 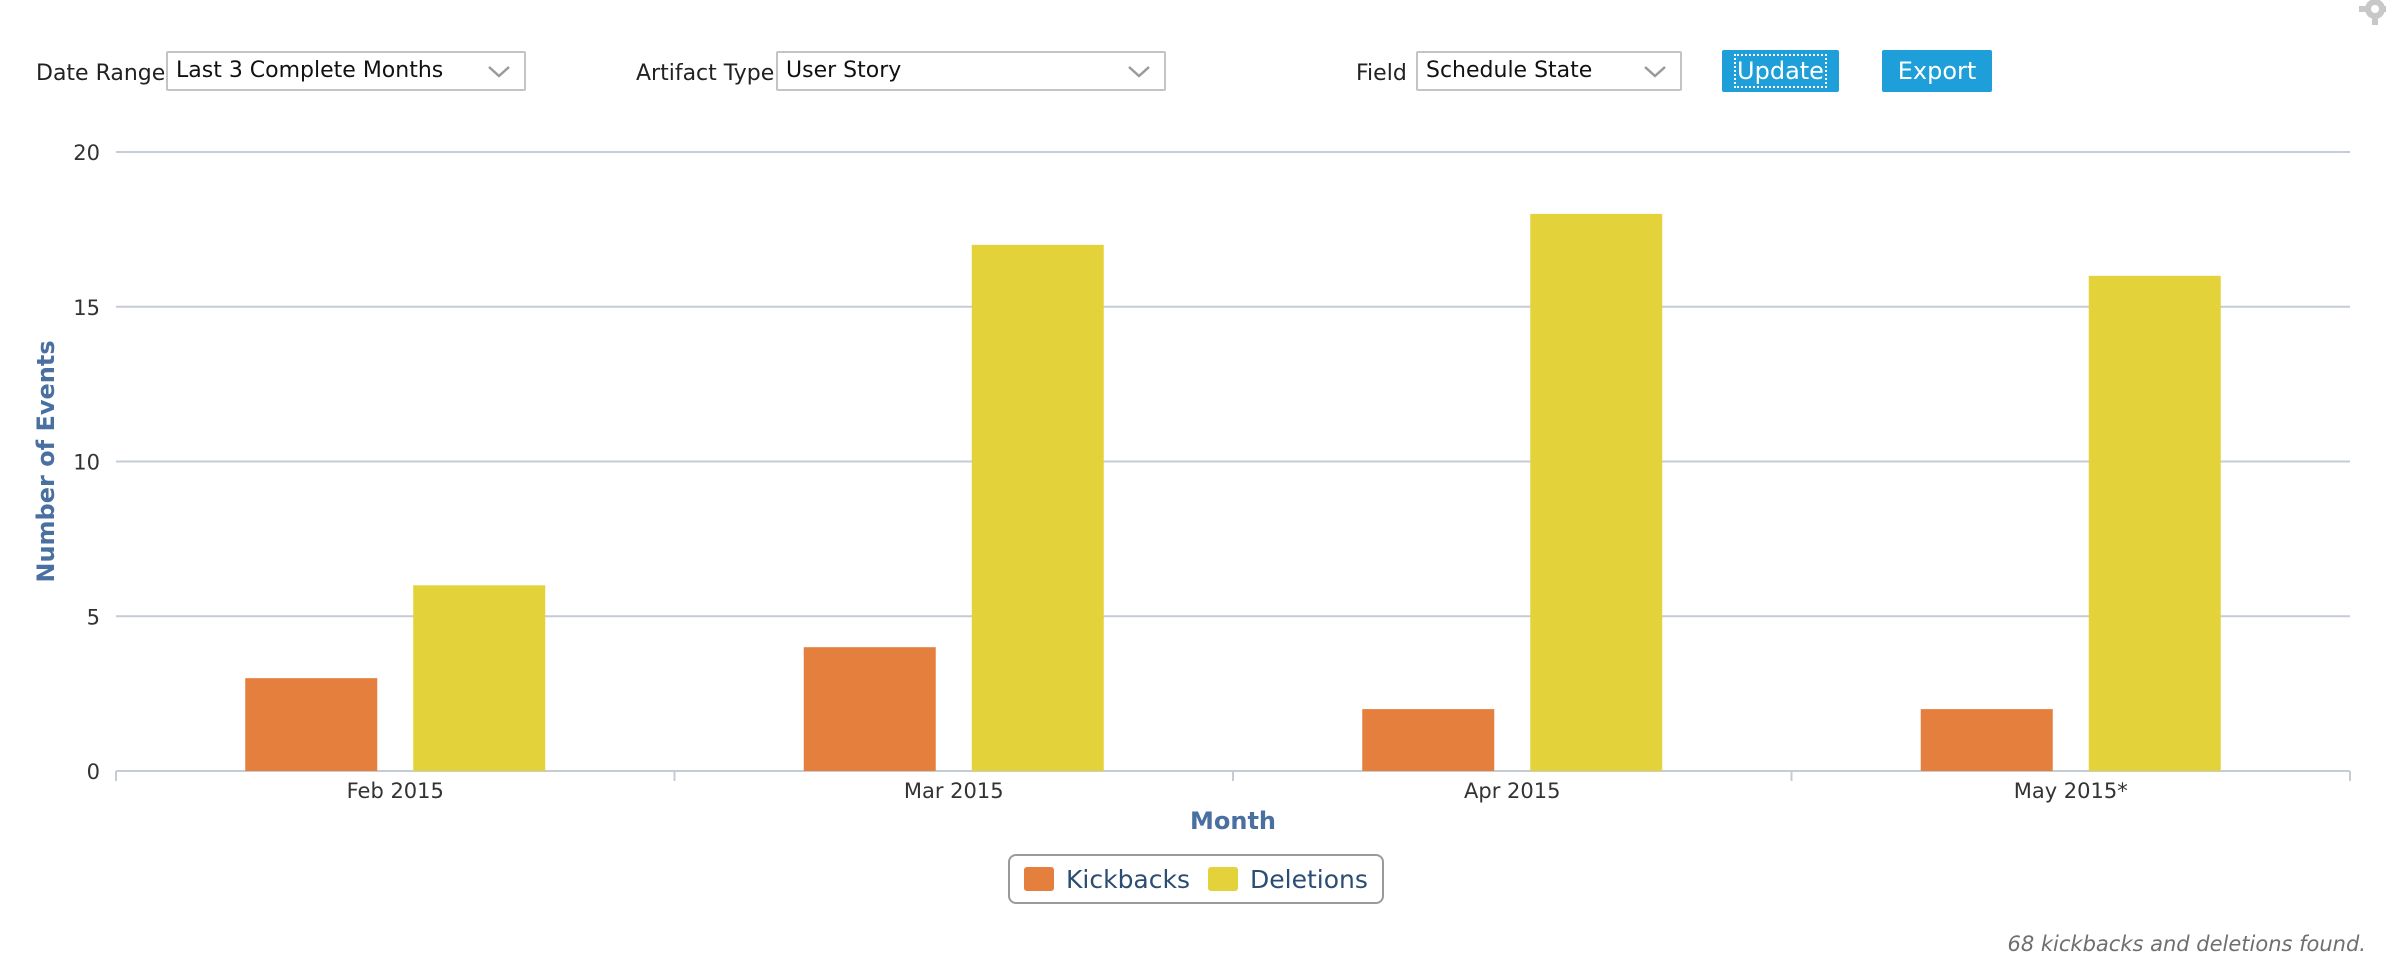 What do you see at coordinates (1381, 73) in the screenshot?
I see `field-label: Field` at bounding box center [1381, 73].